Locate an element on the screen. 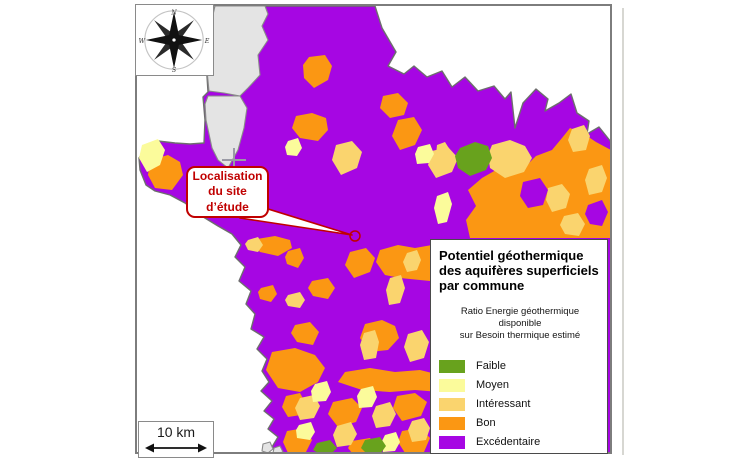  scale-arrow-icon is located at coordinates (176, 448).